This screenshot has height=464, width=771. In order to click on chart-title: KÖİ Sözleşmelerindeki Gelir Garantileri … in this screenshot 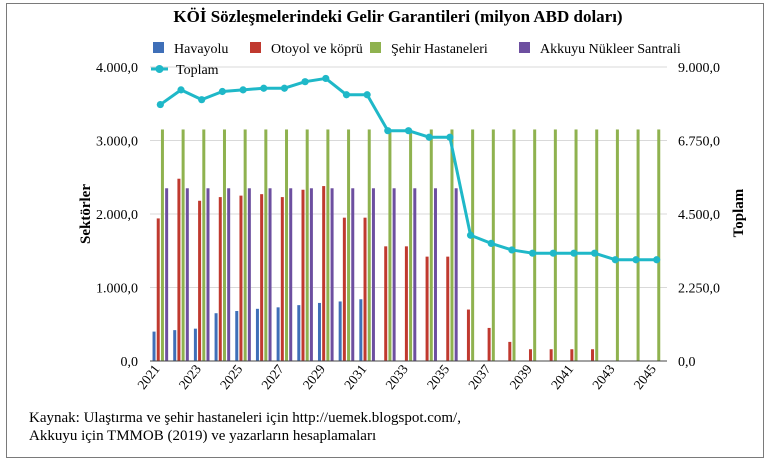, I will do `click(397, 16)`.